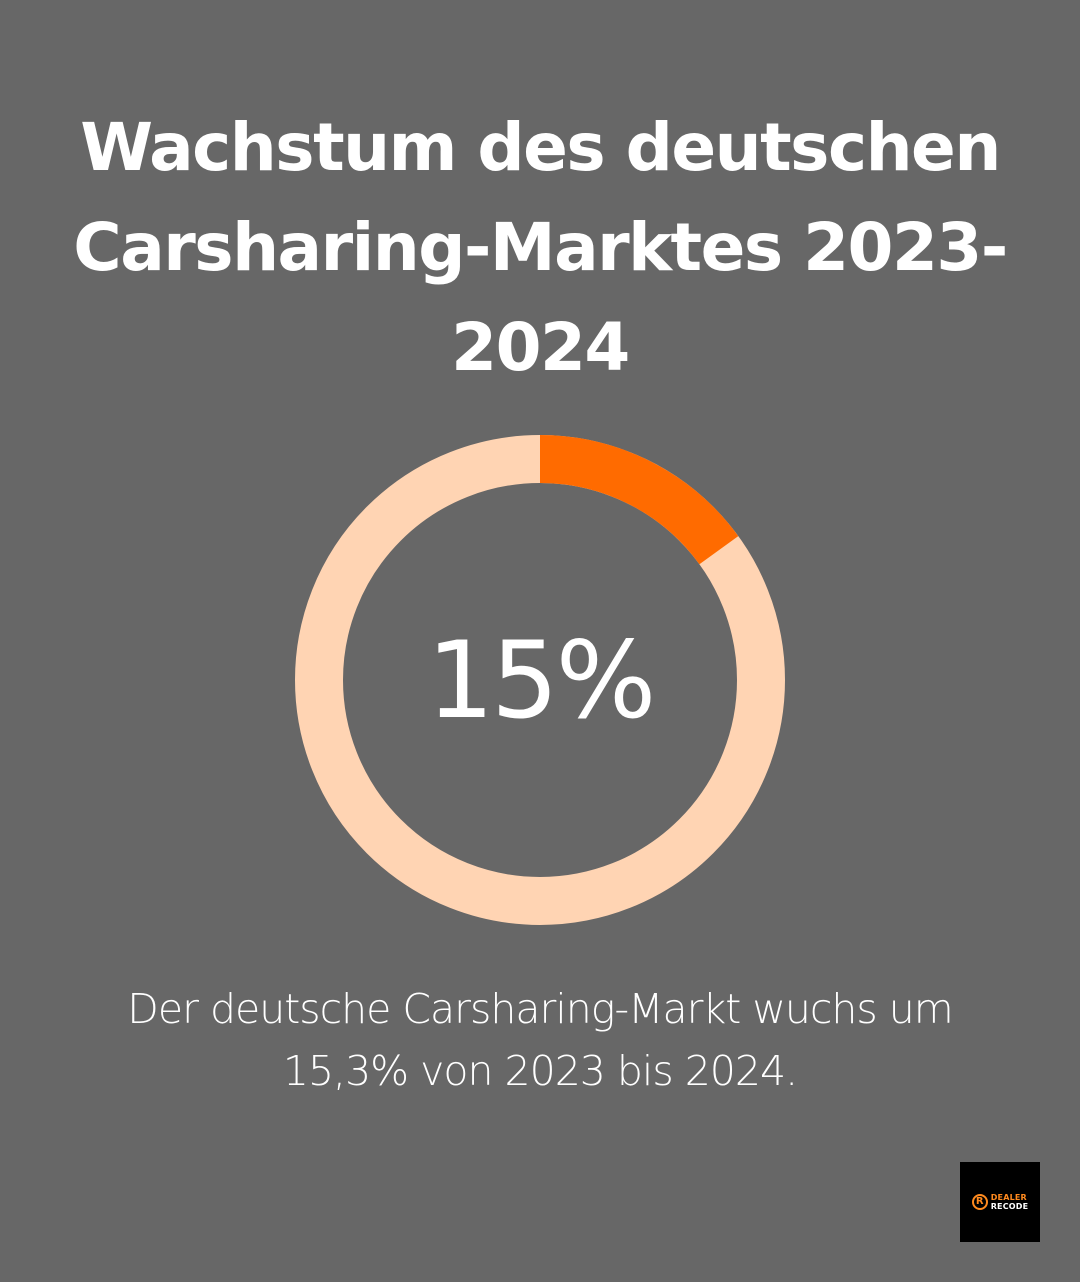  Describe the element at coordinates (979, 1202) in the screenshot. I see `logo-r-icon: R` at that location.